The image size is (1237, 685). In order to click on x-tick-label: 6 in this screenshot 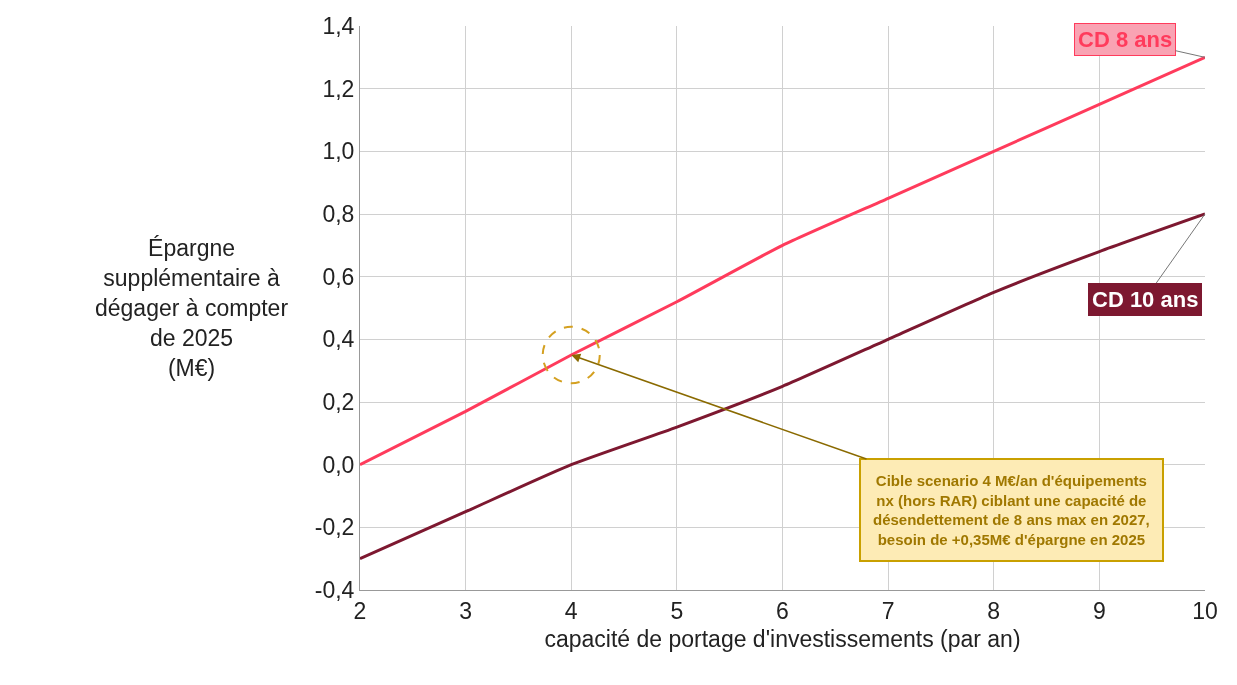, I will do `click(782, 610)`.